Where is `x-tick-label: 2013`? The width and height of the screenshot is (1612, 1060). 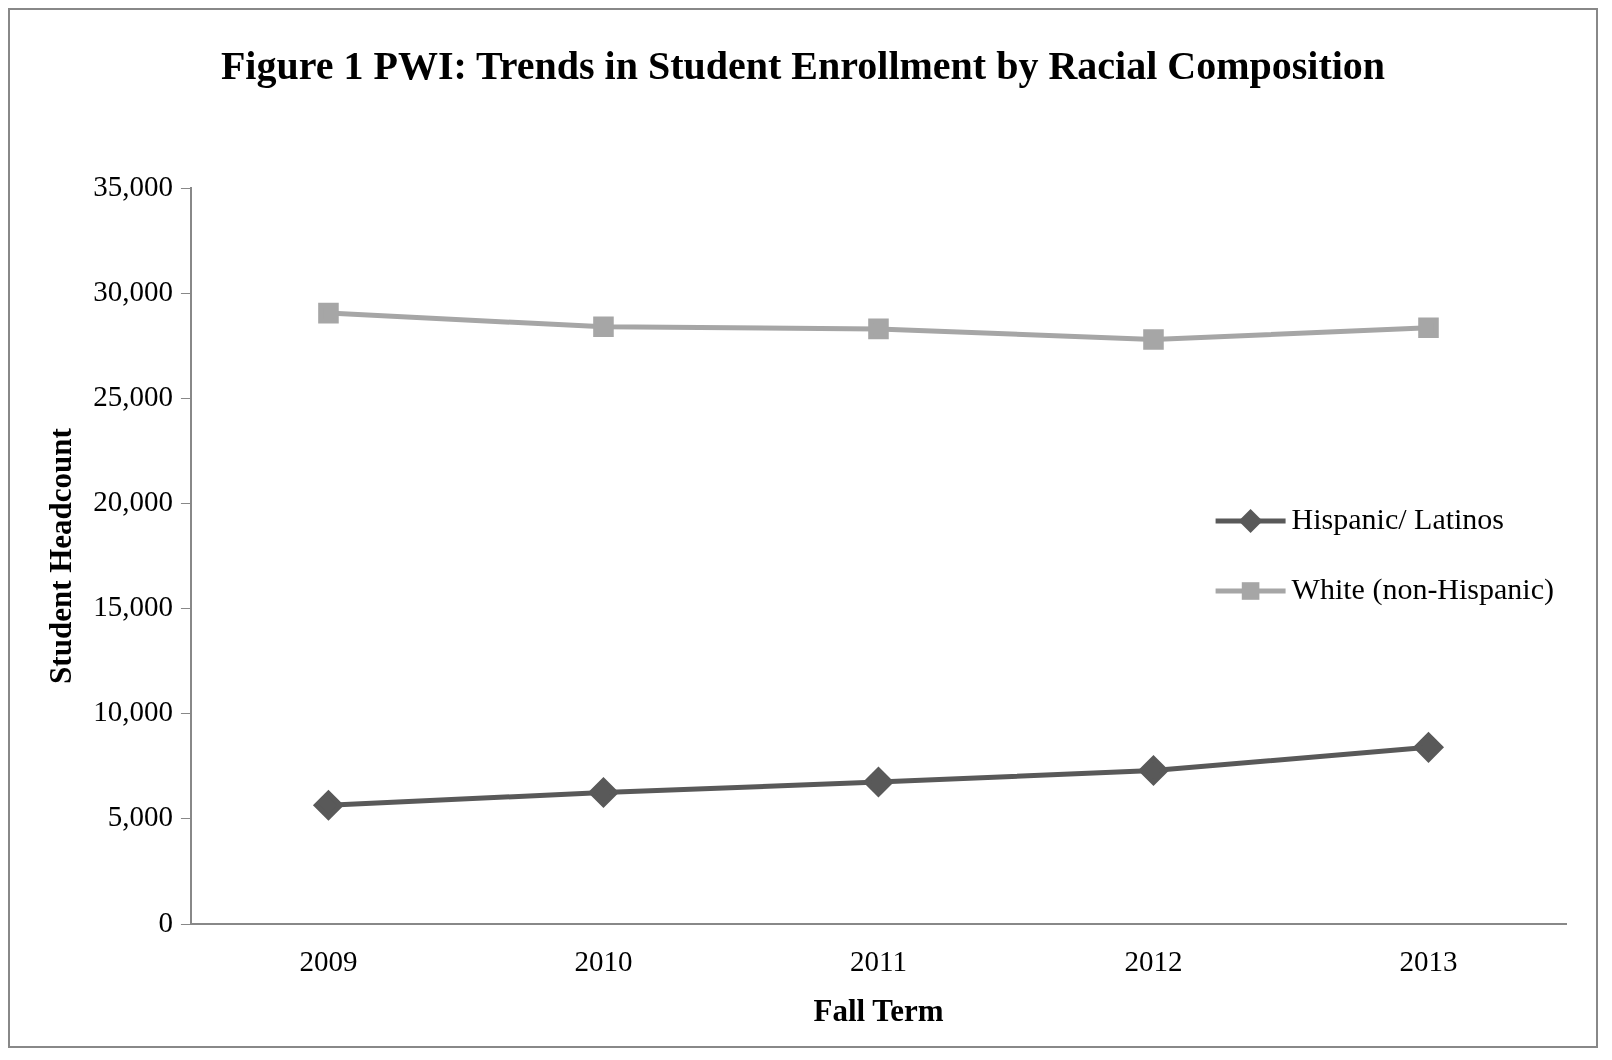 x-tick-label: 2013 is located at coordinates (1428, 961).